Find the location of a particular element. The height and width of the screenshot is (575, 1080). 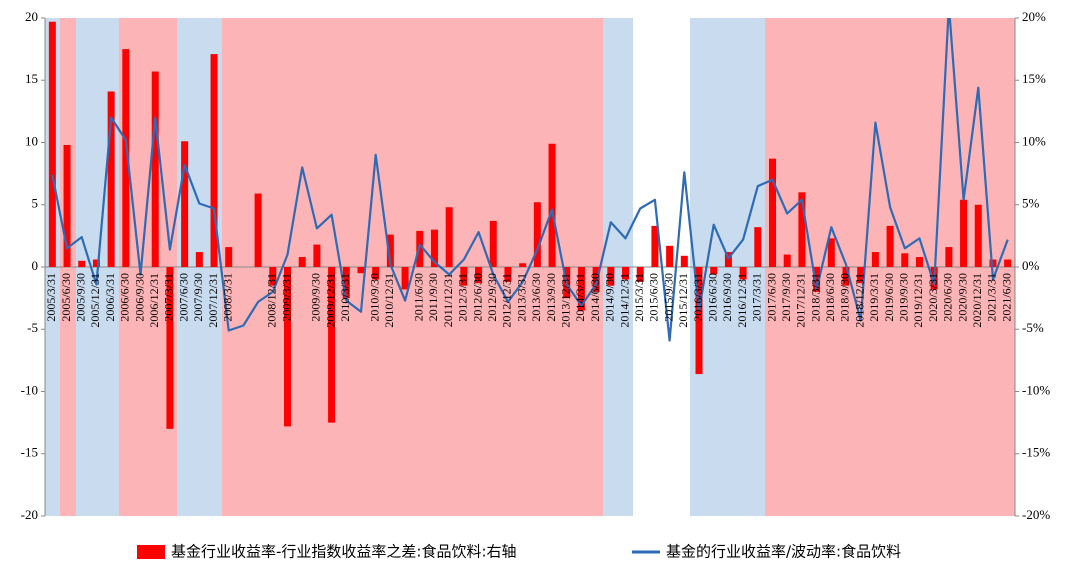

x-tick-label: 2019/12/31 is located at coordinates (918, 300).